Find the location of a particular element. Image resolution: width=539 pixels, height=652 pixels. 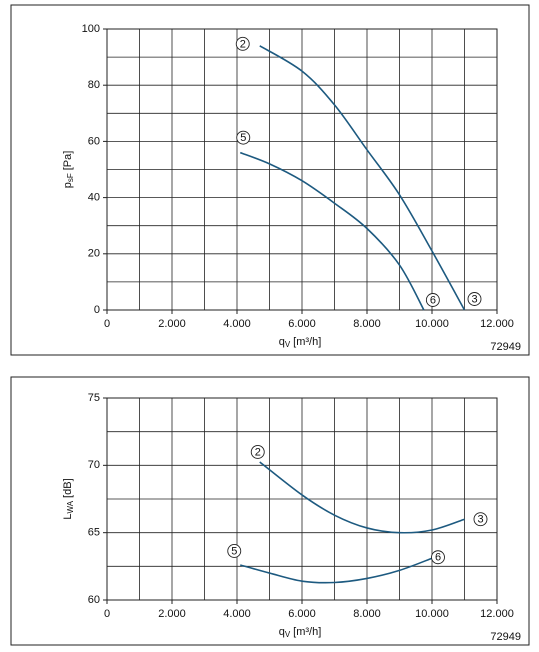

y-axis-label-part: L is located at coordinates (68, 517).